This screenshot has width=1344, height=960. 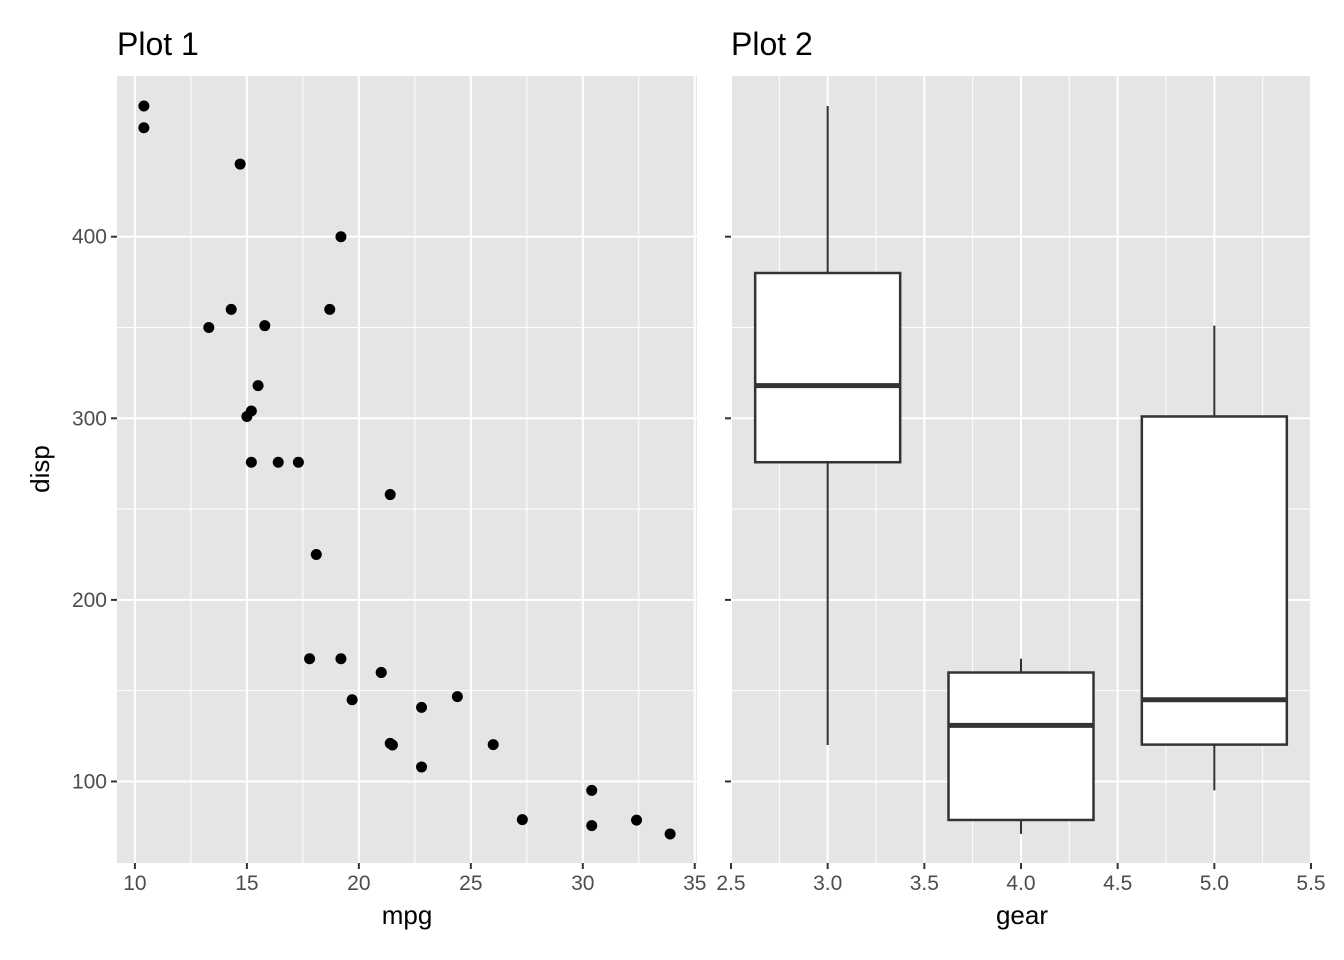 I want to click on x-tick-label: 35, so click(x=694, y=883).